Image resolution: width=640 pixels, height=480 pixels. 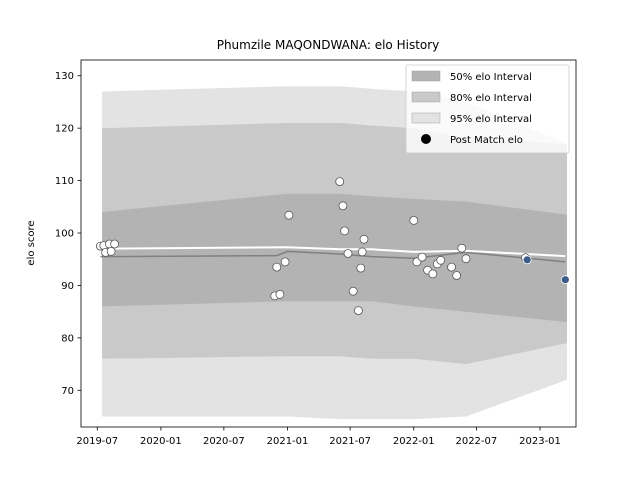 I want to click on legend-label: 95% elo Interval, so click(x=491, y=119).